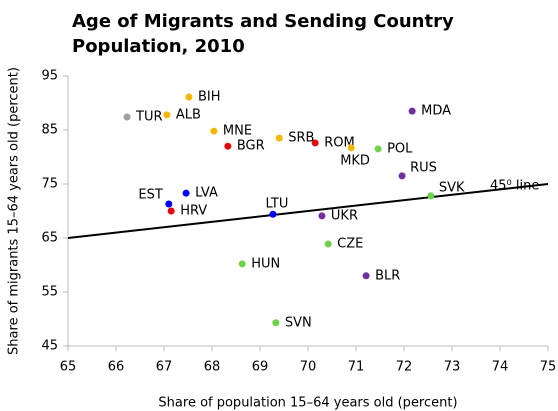 The height and width of the screenshot is (411, 558). Describe the element at coordinates (49, 238) in the screenshot. I see `y-tick-label: 65` at that location.